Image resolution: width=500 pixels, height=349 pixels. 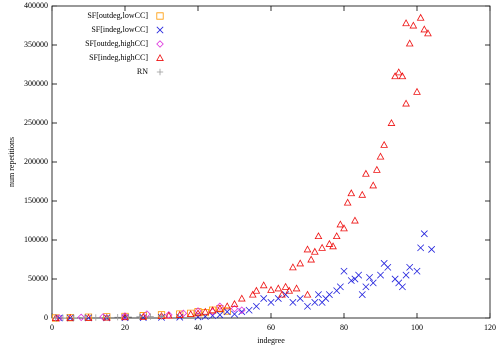 What do you see at coordinates (271, 340) in the screenshot?
I see `x-axis-label: indegree` at bounding box center [271, 340].